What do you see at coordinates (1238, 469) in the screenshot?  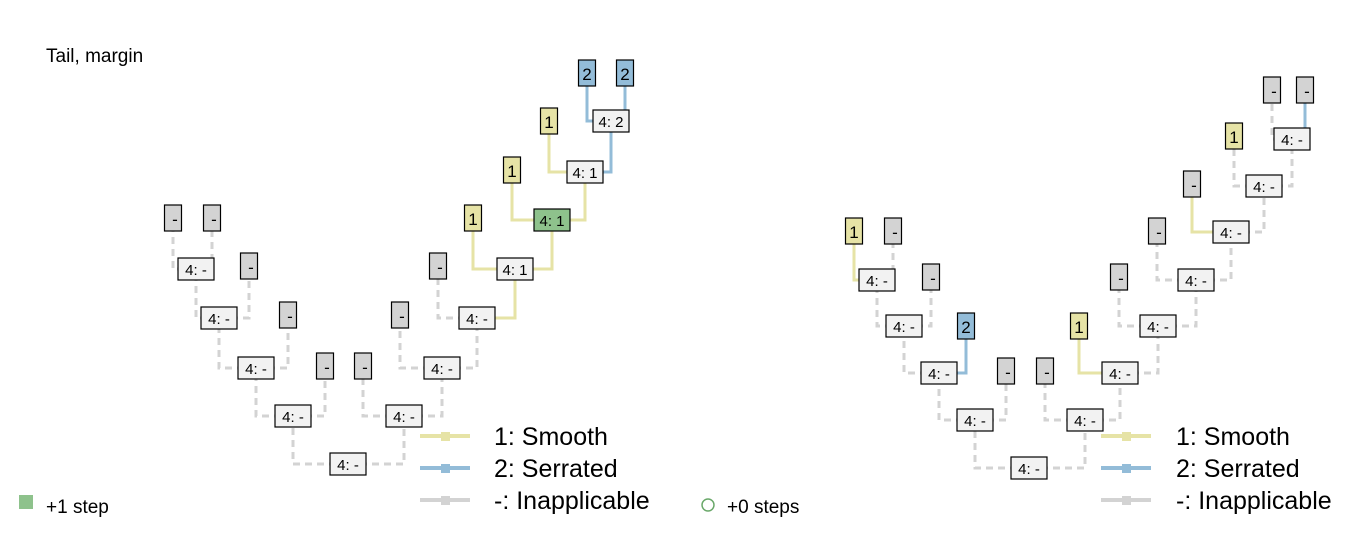 I see `legend-right-serrated-label: 2: Serrated` at bounding box center [1238, 469].